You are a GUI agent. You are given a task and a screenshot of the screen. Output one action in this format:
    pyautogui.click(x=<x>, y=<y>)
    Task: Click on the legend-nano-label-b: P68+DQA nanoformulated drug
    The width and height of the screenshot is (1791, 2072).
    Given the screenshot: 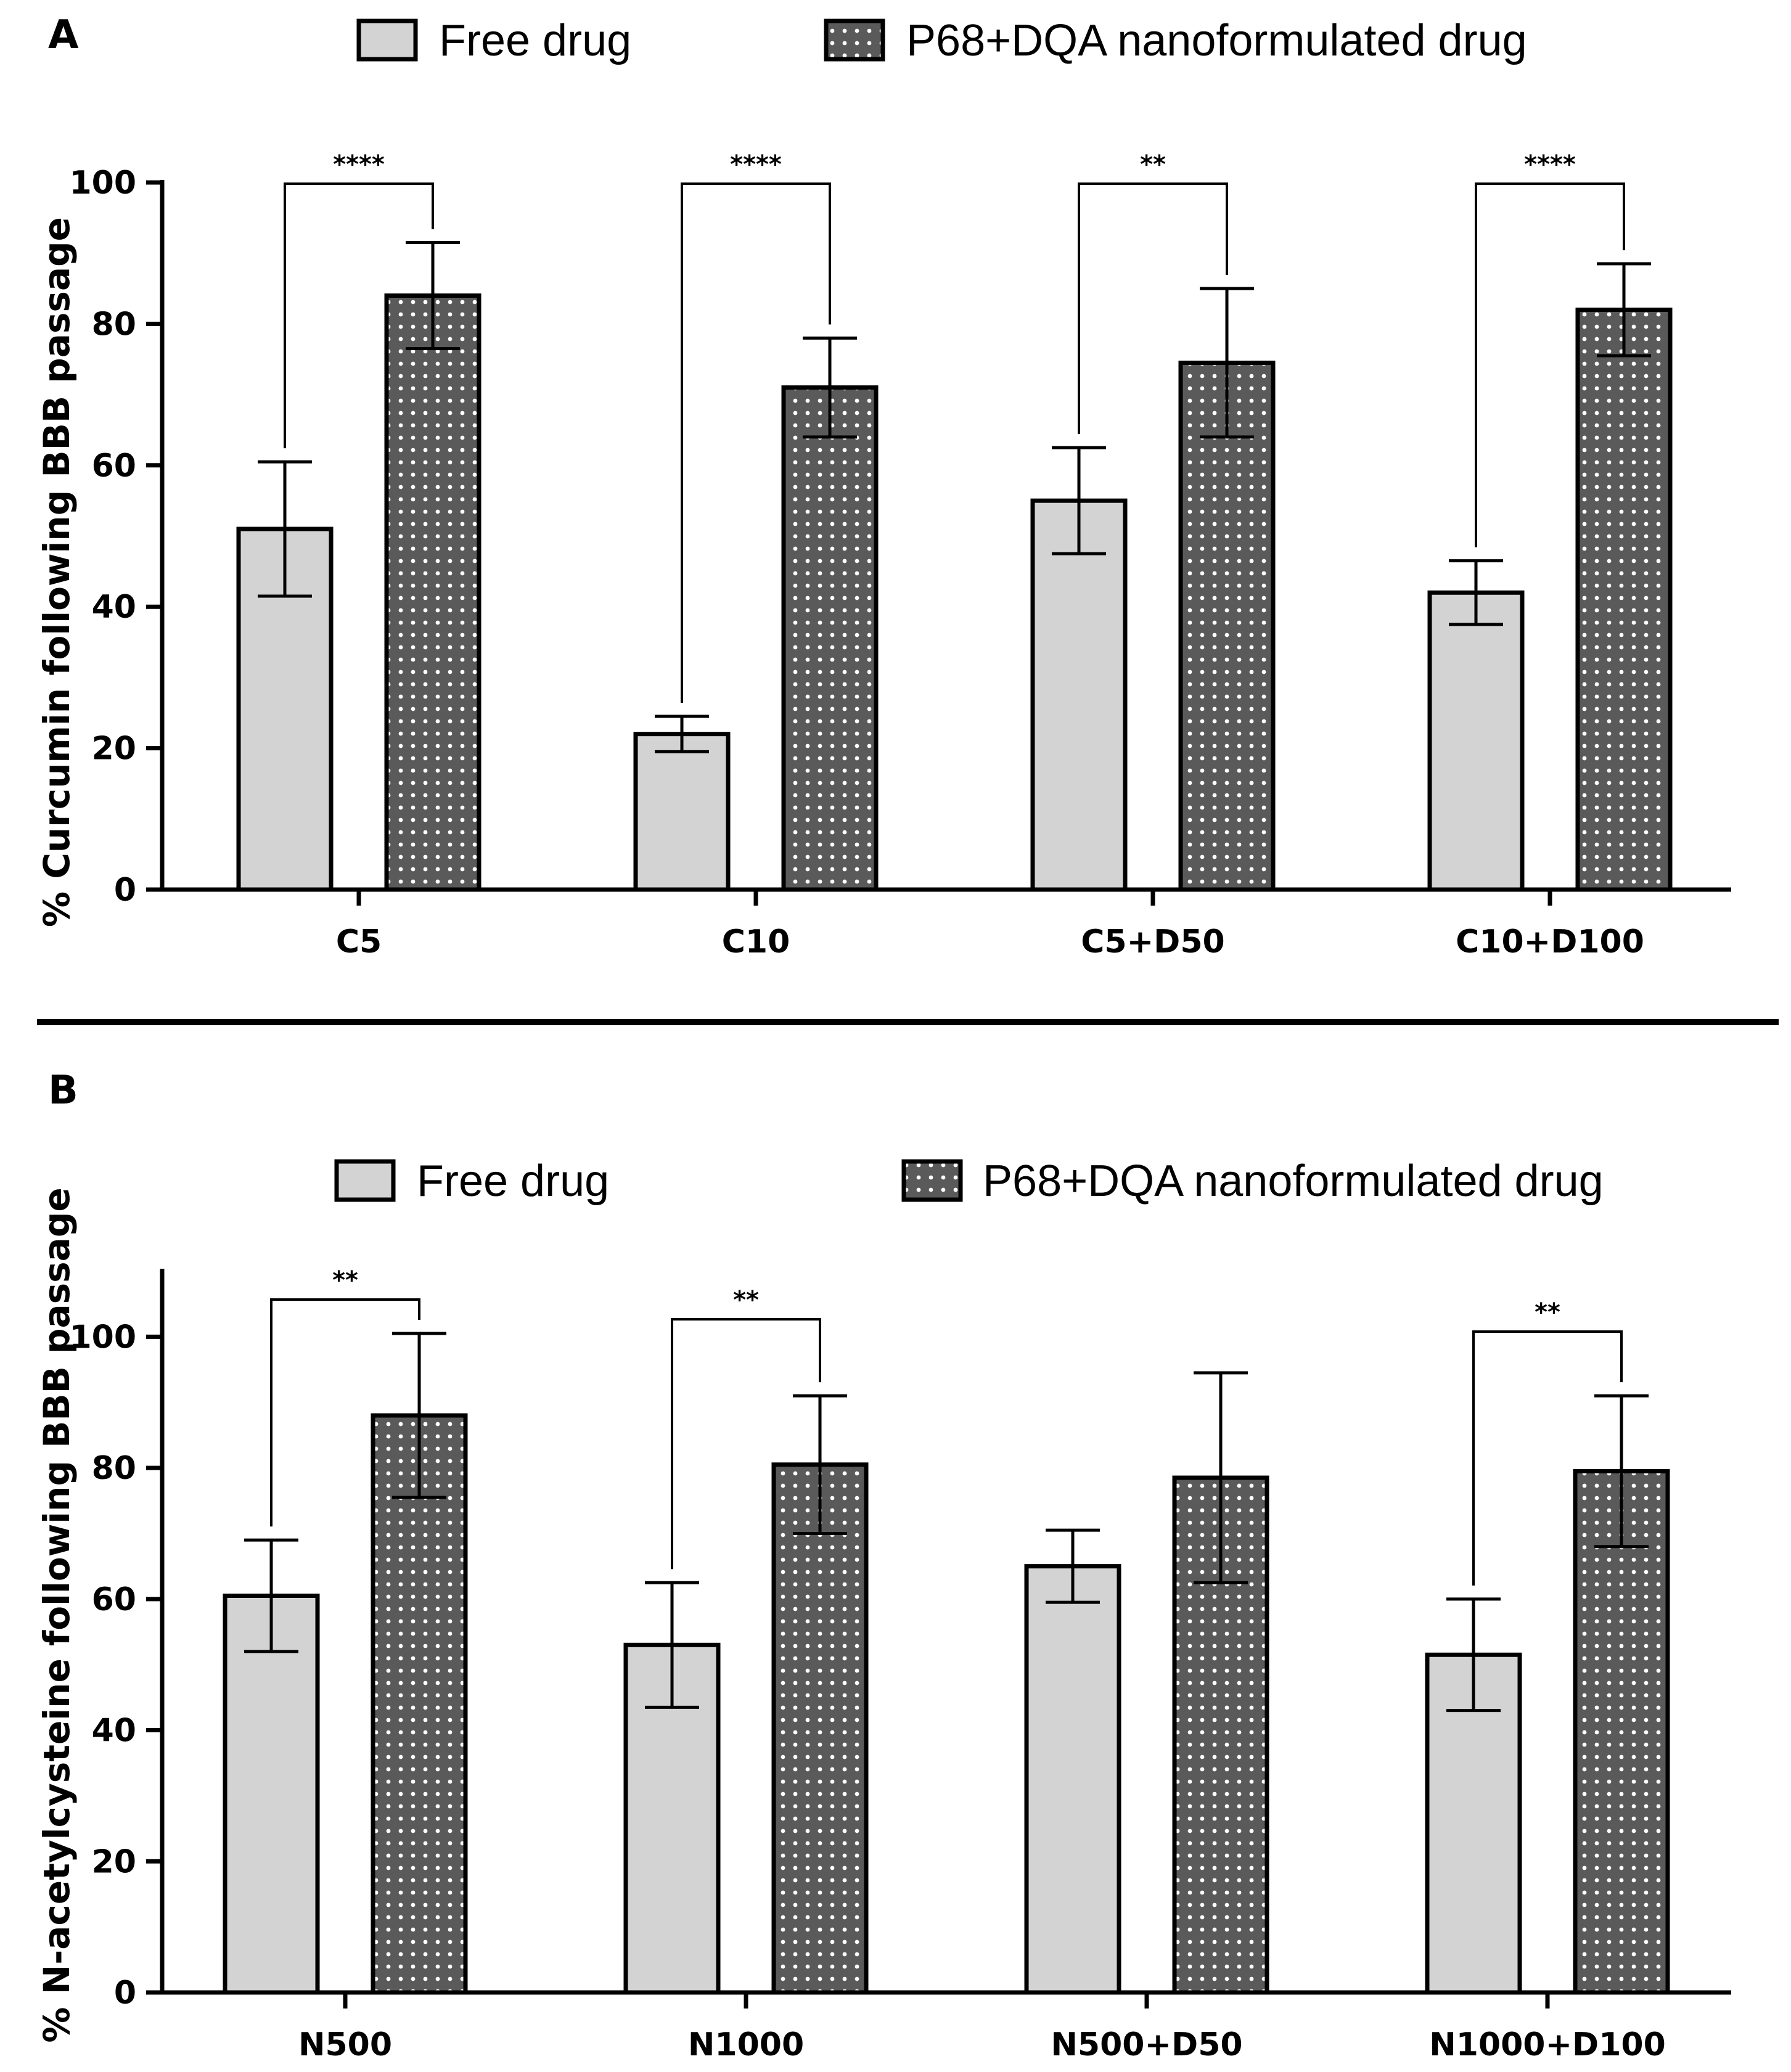 What is the action you would take?
    pyautogui.click(x=1293, y=1181)
    